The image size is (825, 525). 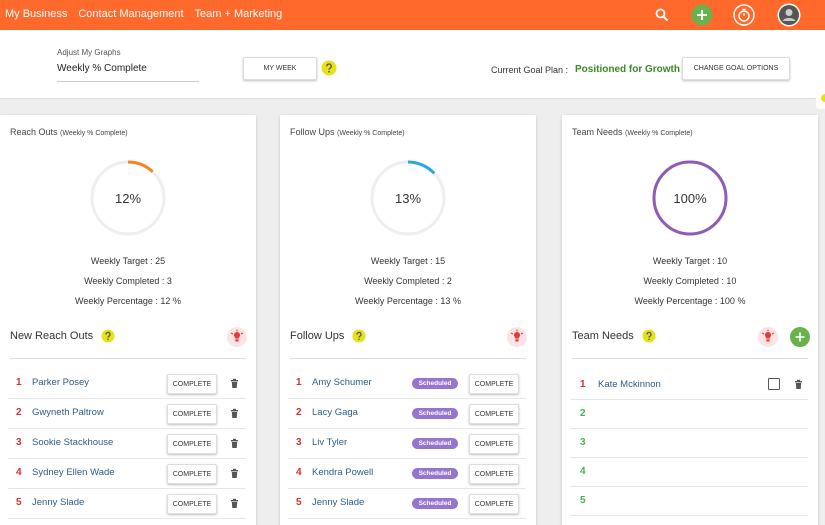 What do you see at coordinates (68, 412) in the screenshot?
I see `contact-name: Gwyneth Paltrow` at bounding box center [68, 412].